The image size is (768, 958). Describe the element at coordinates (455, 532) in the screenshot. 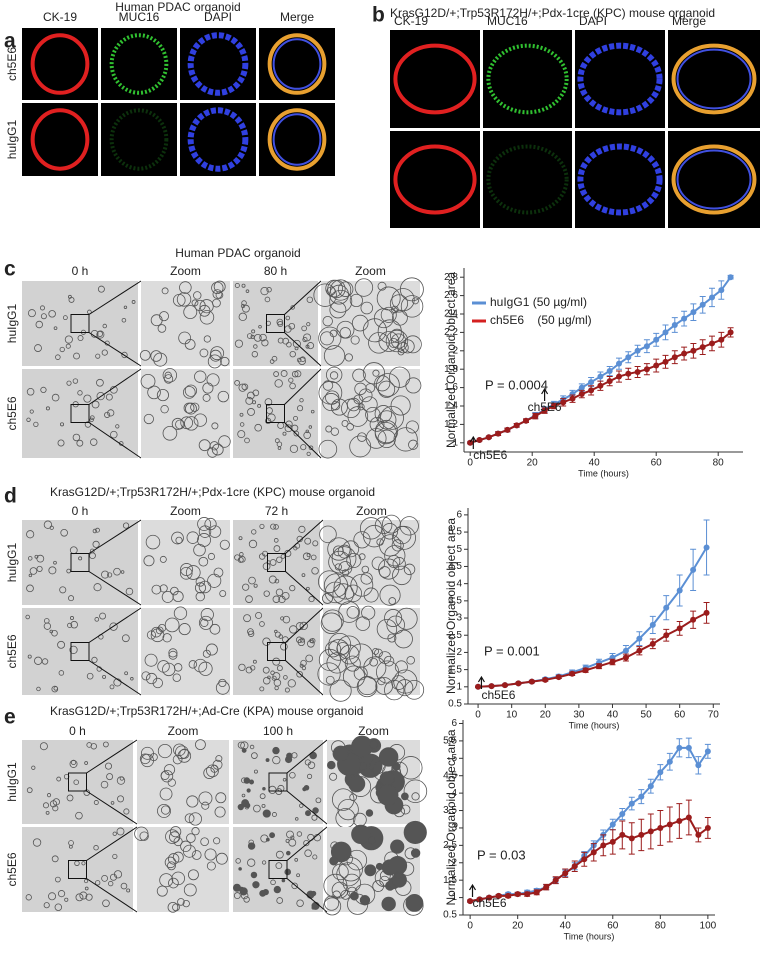

I see `y-tick-label: 5.5` at that location.